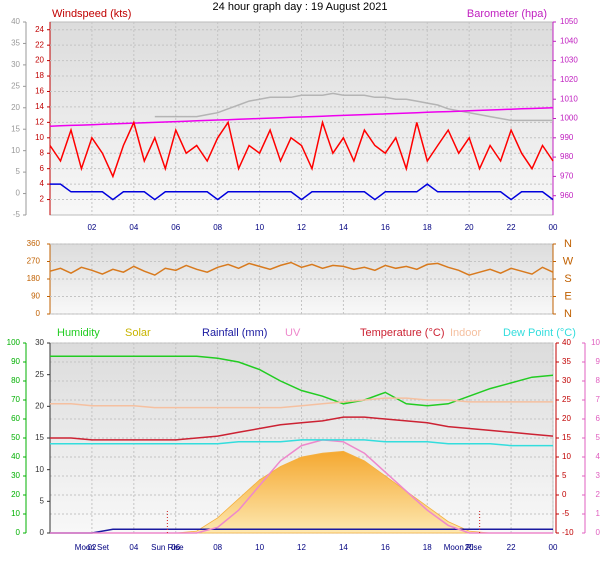 This screenshot has width=608, height=561. What do you see at coordinates (293, 333) in the screenshot?
I see `legend-label: UV` at bounding box center [293, 333].